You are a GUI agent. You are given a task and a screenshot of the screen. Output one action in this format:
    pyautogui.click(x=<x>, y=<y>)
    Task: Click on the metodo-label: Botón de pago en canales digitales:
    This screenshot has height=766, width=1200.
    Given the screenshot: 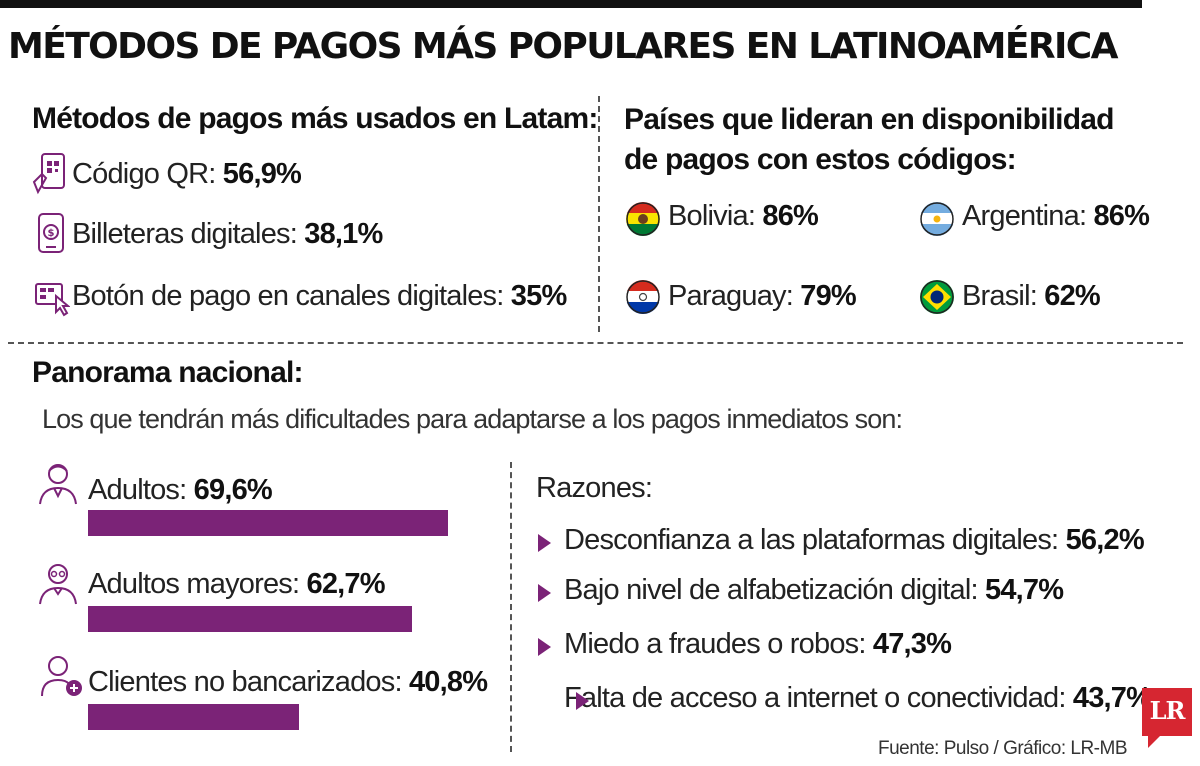 What is the action you would take?
    pyautogui.click(x=288, y=296)
    